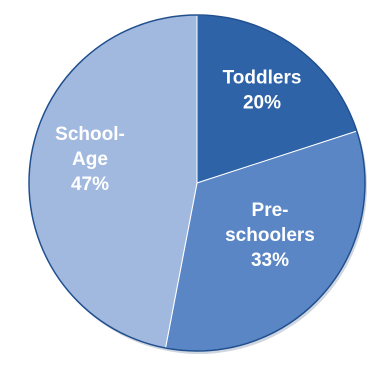 This screenshot has height=369, width=378. I want to click on pie-label-line: schoolers, so click(270, 235).